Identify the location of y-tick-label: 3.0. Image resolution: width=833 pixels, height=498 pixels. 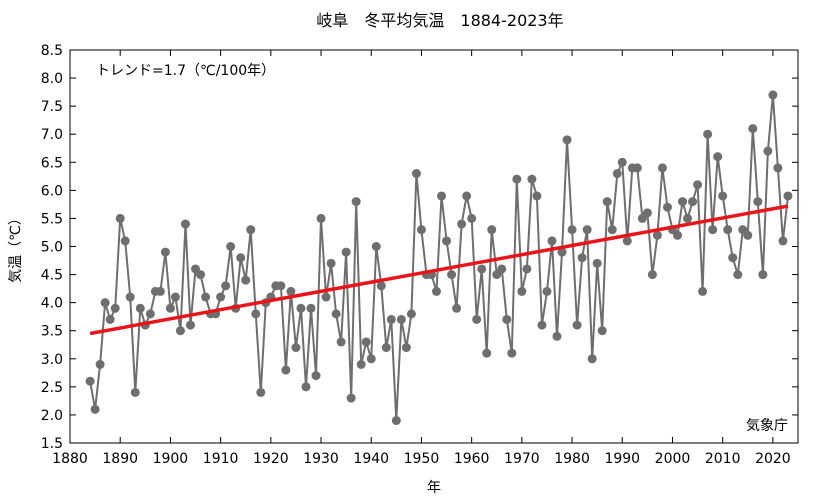
(52, 360).